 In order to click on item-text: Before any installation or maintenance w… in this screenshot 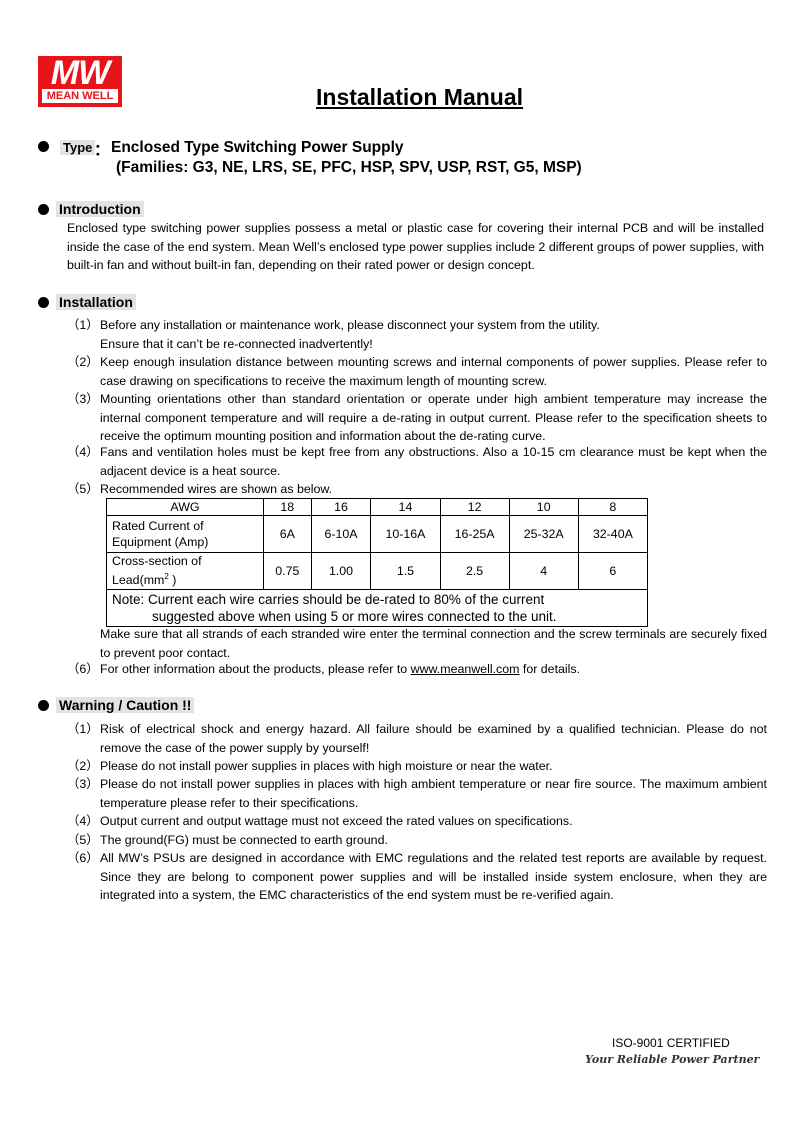, I will do `click(350, 325)`.